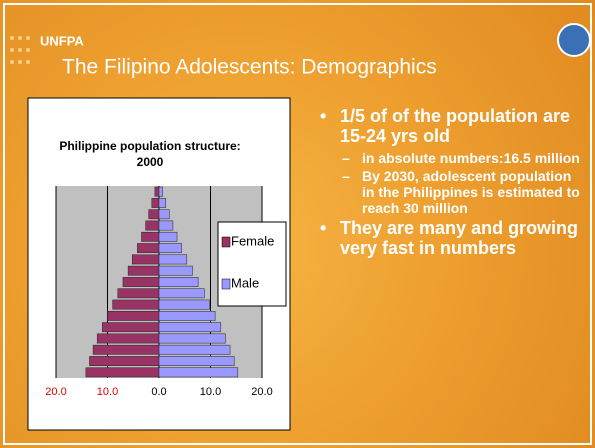 This screenshot has height=448, width=595. What do you see at coordinates (149, 154) in the screenshot?
I see `chart-title: Philippine population structure: 2000` at bounding box center [149, 154].